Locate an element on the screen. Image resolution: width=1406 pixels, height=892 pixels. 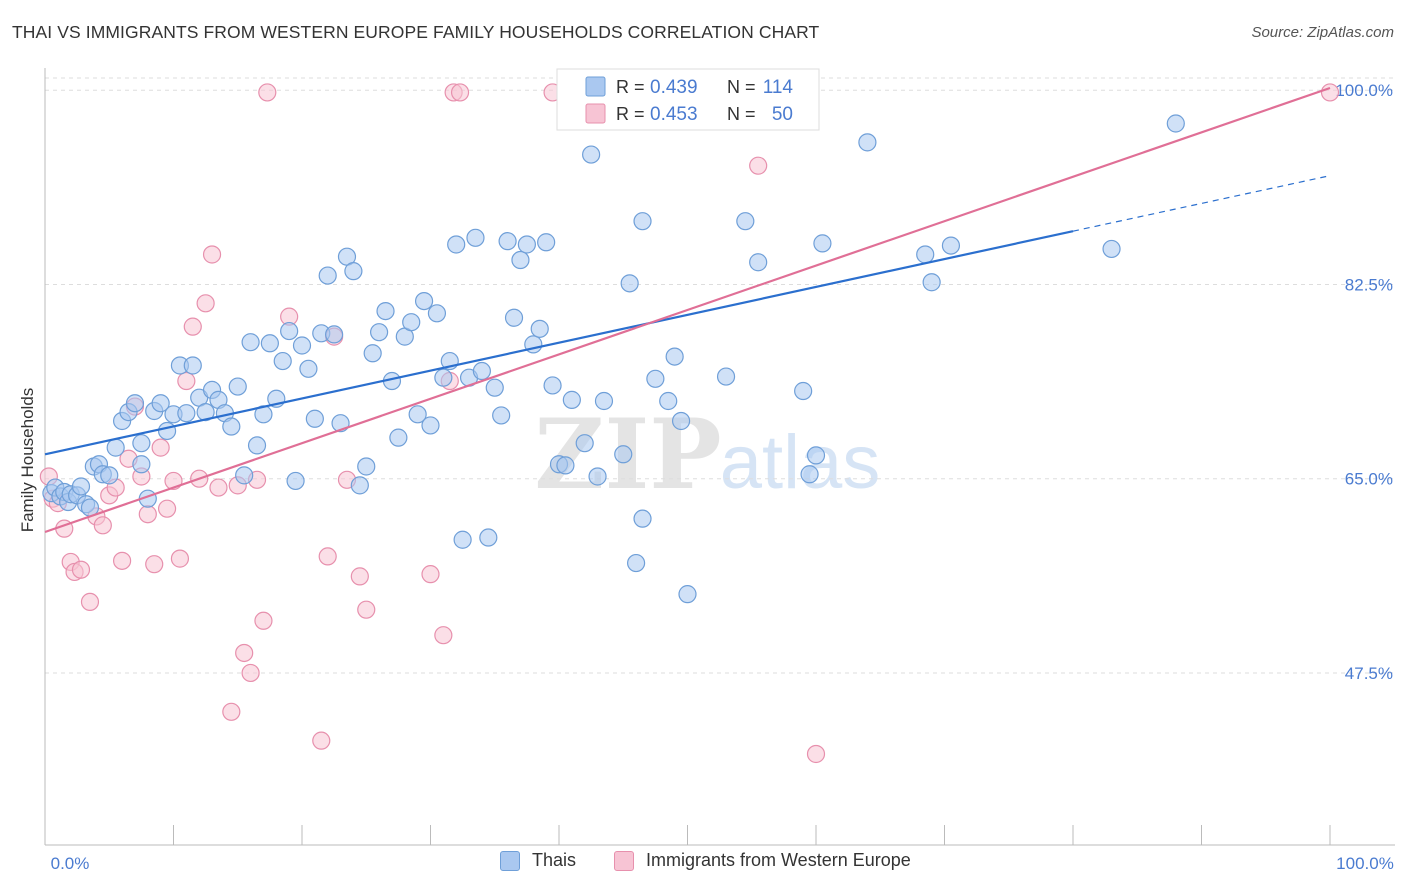
y-tick-label: 82.5% is located at coordinates (1369, 284).